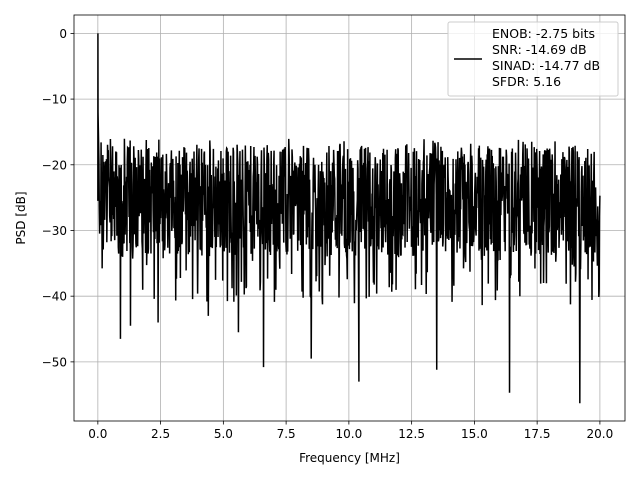 This screenshot has width=640, height=480. Describe the element at coordinates (54, 231) in the screenshot. I see `y-tick-label: −30` at that location.